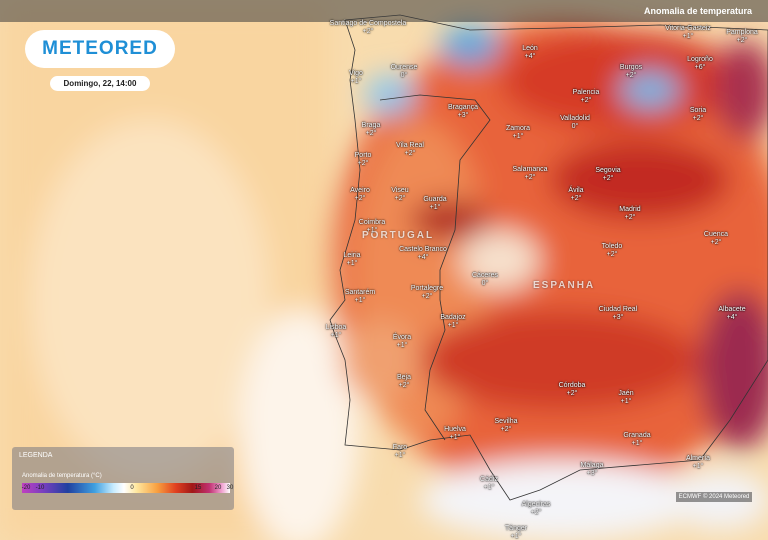  Describe the element at coordinates (336, 332) in the screenshot. I see `city: Lisboa +1°` at that location.